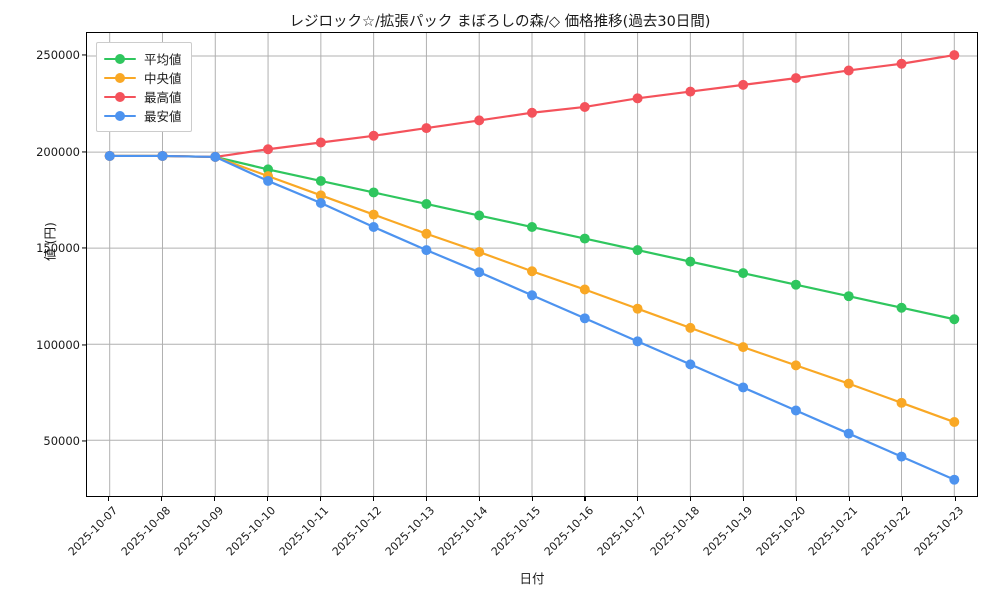 The height and width of the screenshot is (600, 1000). What do you see at coordinates (143, 115) in the screenshot?
I see `legend-item-4: 最安値` at bounding box center [143, 115].